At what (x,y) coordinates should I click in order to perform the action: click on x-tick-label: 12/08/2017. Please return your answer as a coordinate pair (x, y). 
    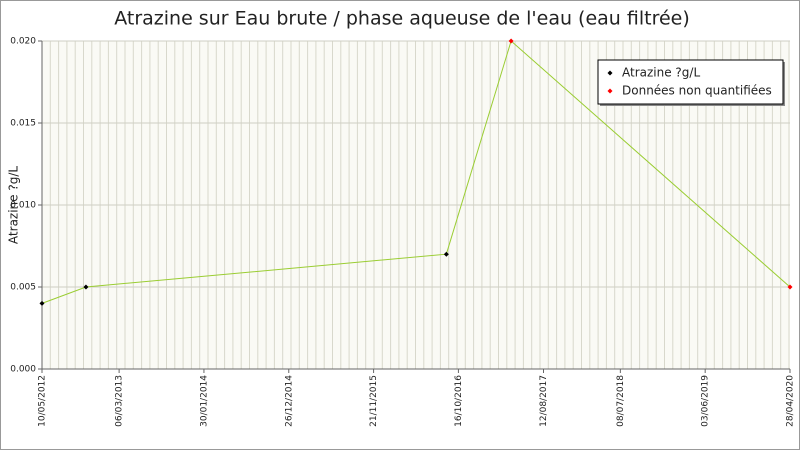
    Looking at the image, I should click on (544, 401).